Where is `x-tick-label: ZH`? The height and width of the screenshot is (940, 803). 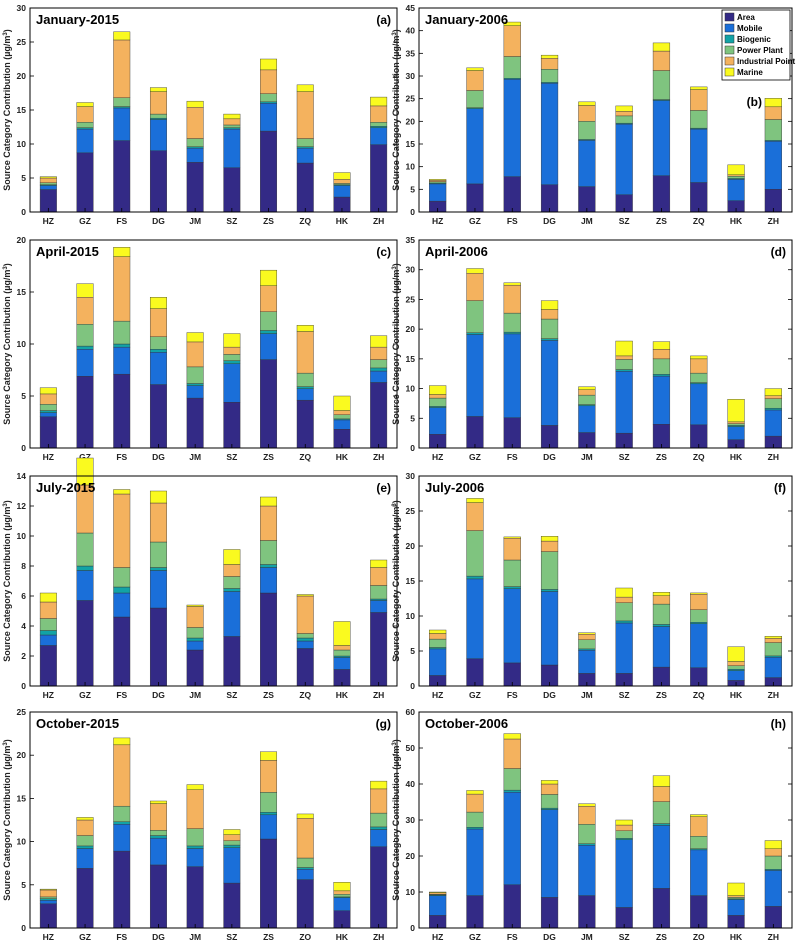 x-tick-label: ZH is located at coordinates (773, 936).